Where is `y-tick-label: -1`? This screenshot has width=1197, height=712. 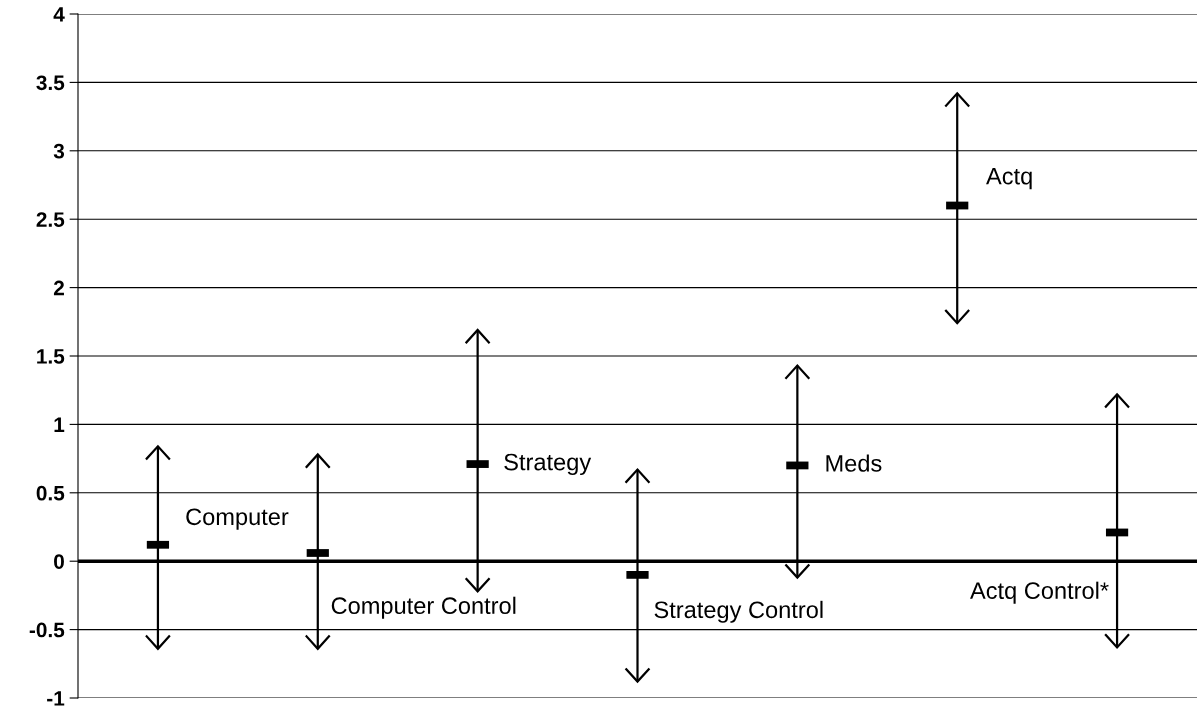 y-tick-label: -1 is located at coordinates (56, 698).